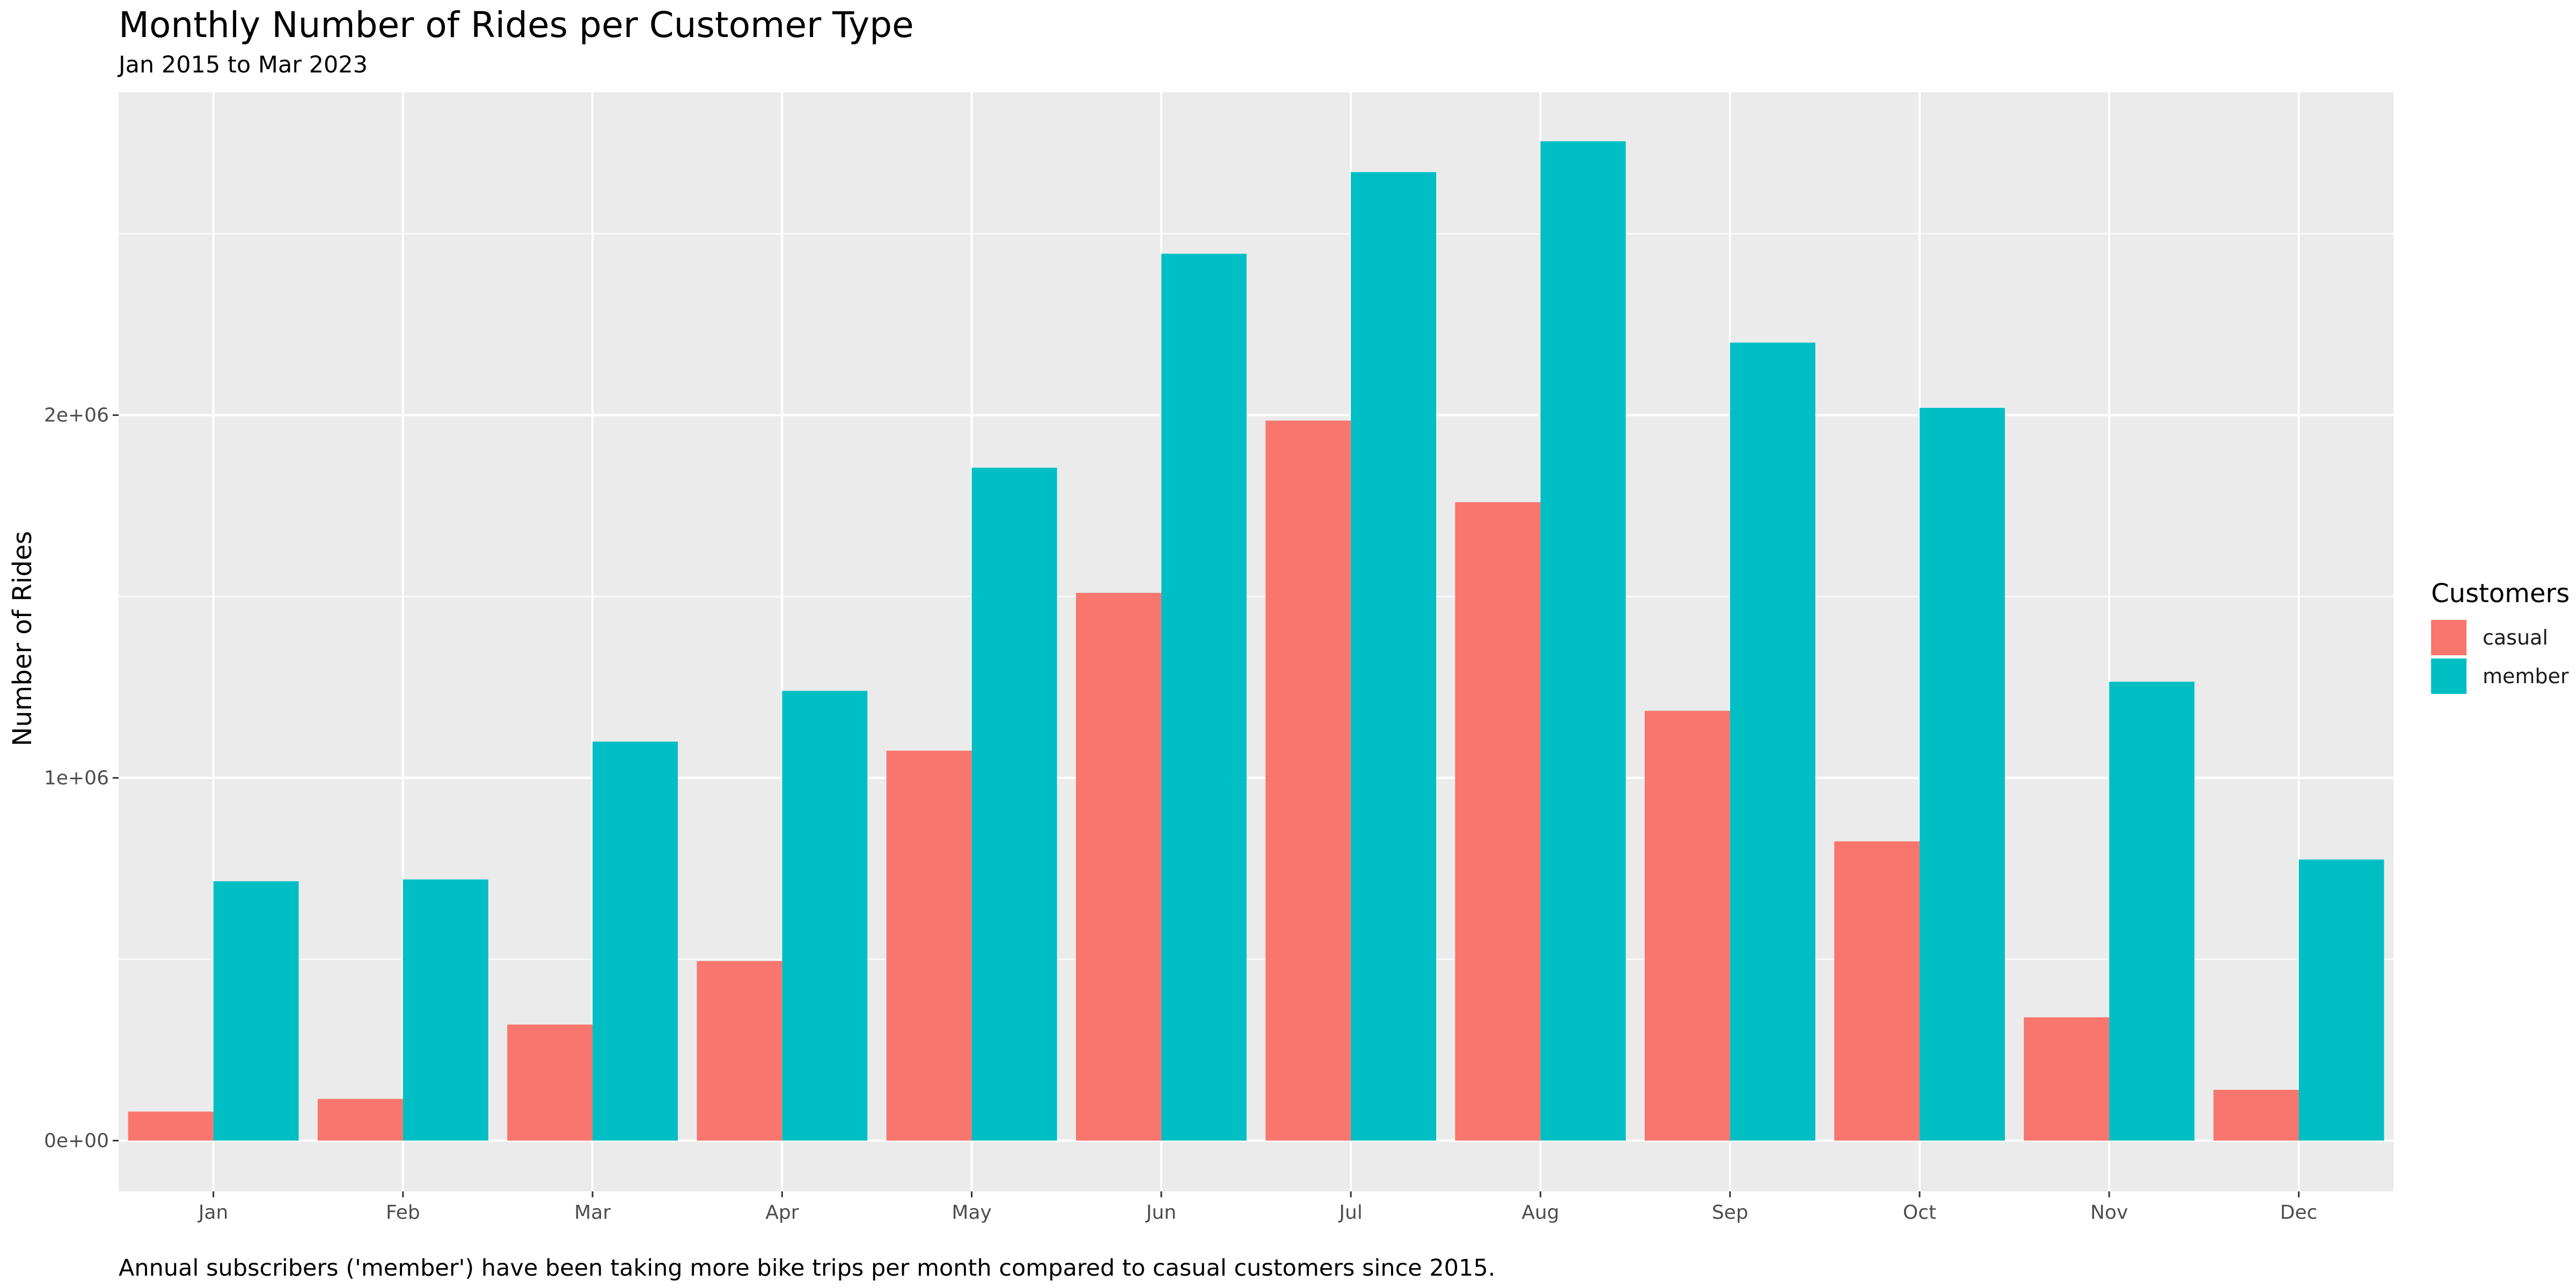 The image size is (2576, 1288). What do you see at coordinates (2256, 1115) in the screenshot?
I see `bar-casual-dec` at bounding box center [2256, 1115].